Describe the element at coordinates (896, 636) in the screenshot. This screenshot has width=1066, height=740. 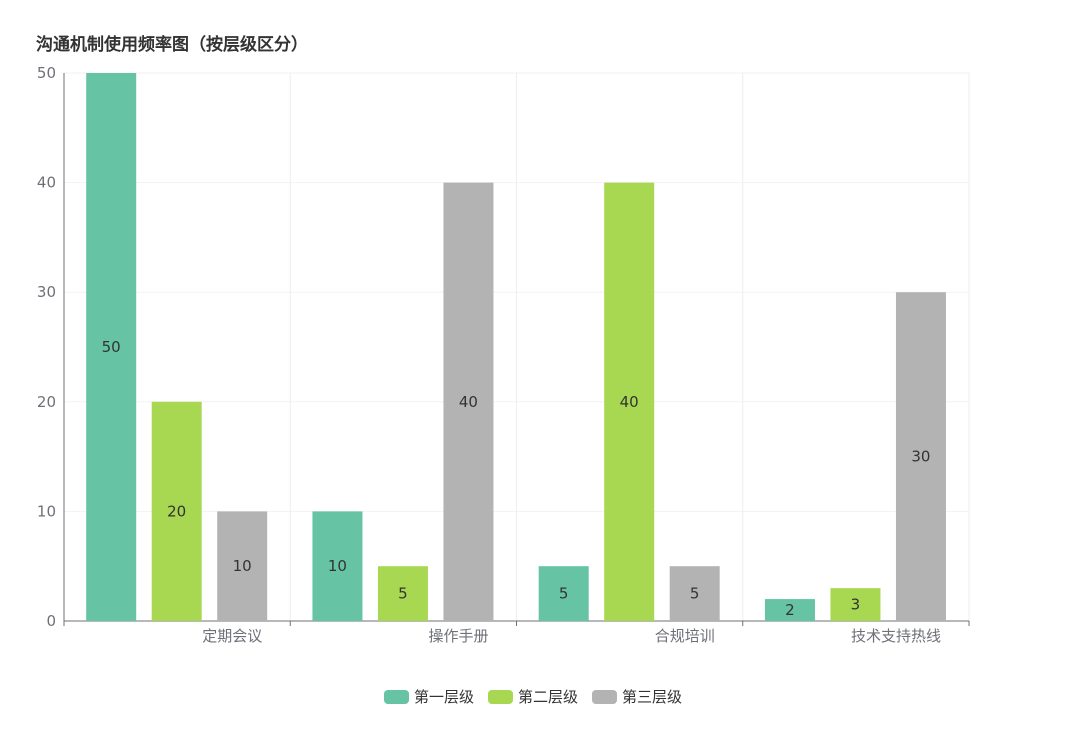
I see `x-tick-label: 技术支持热线` at that location.